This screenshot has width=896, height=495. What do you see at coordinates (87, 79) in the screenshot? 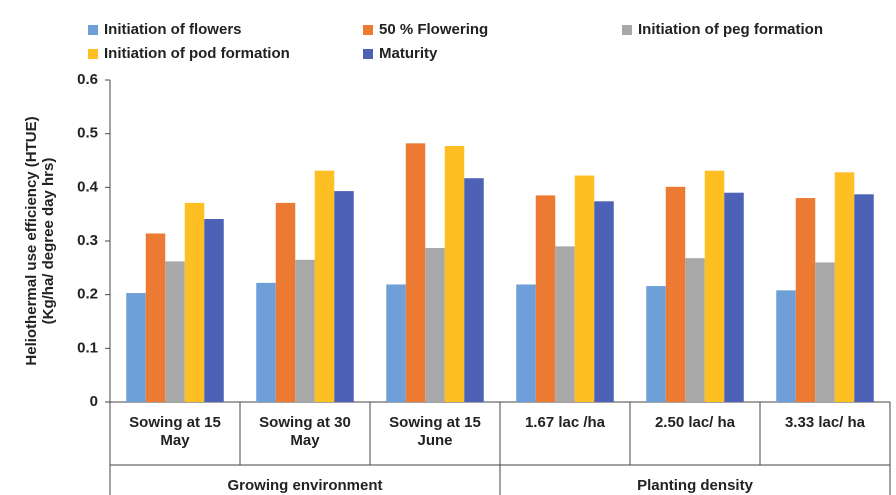
I see `y-tick-label: 0.6` at bounding box center [87, 79].